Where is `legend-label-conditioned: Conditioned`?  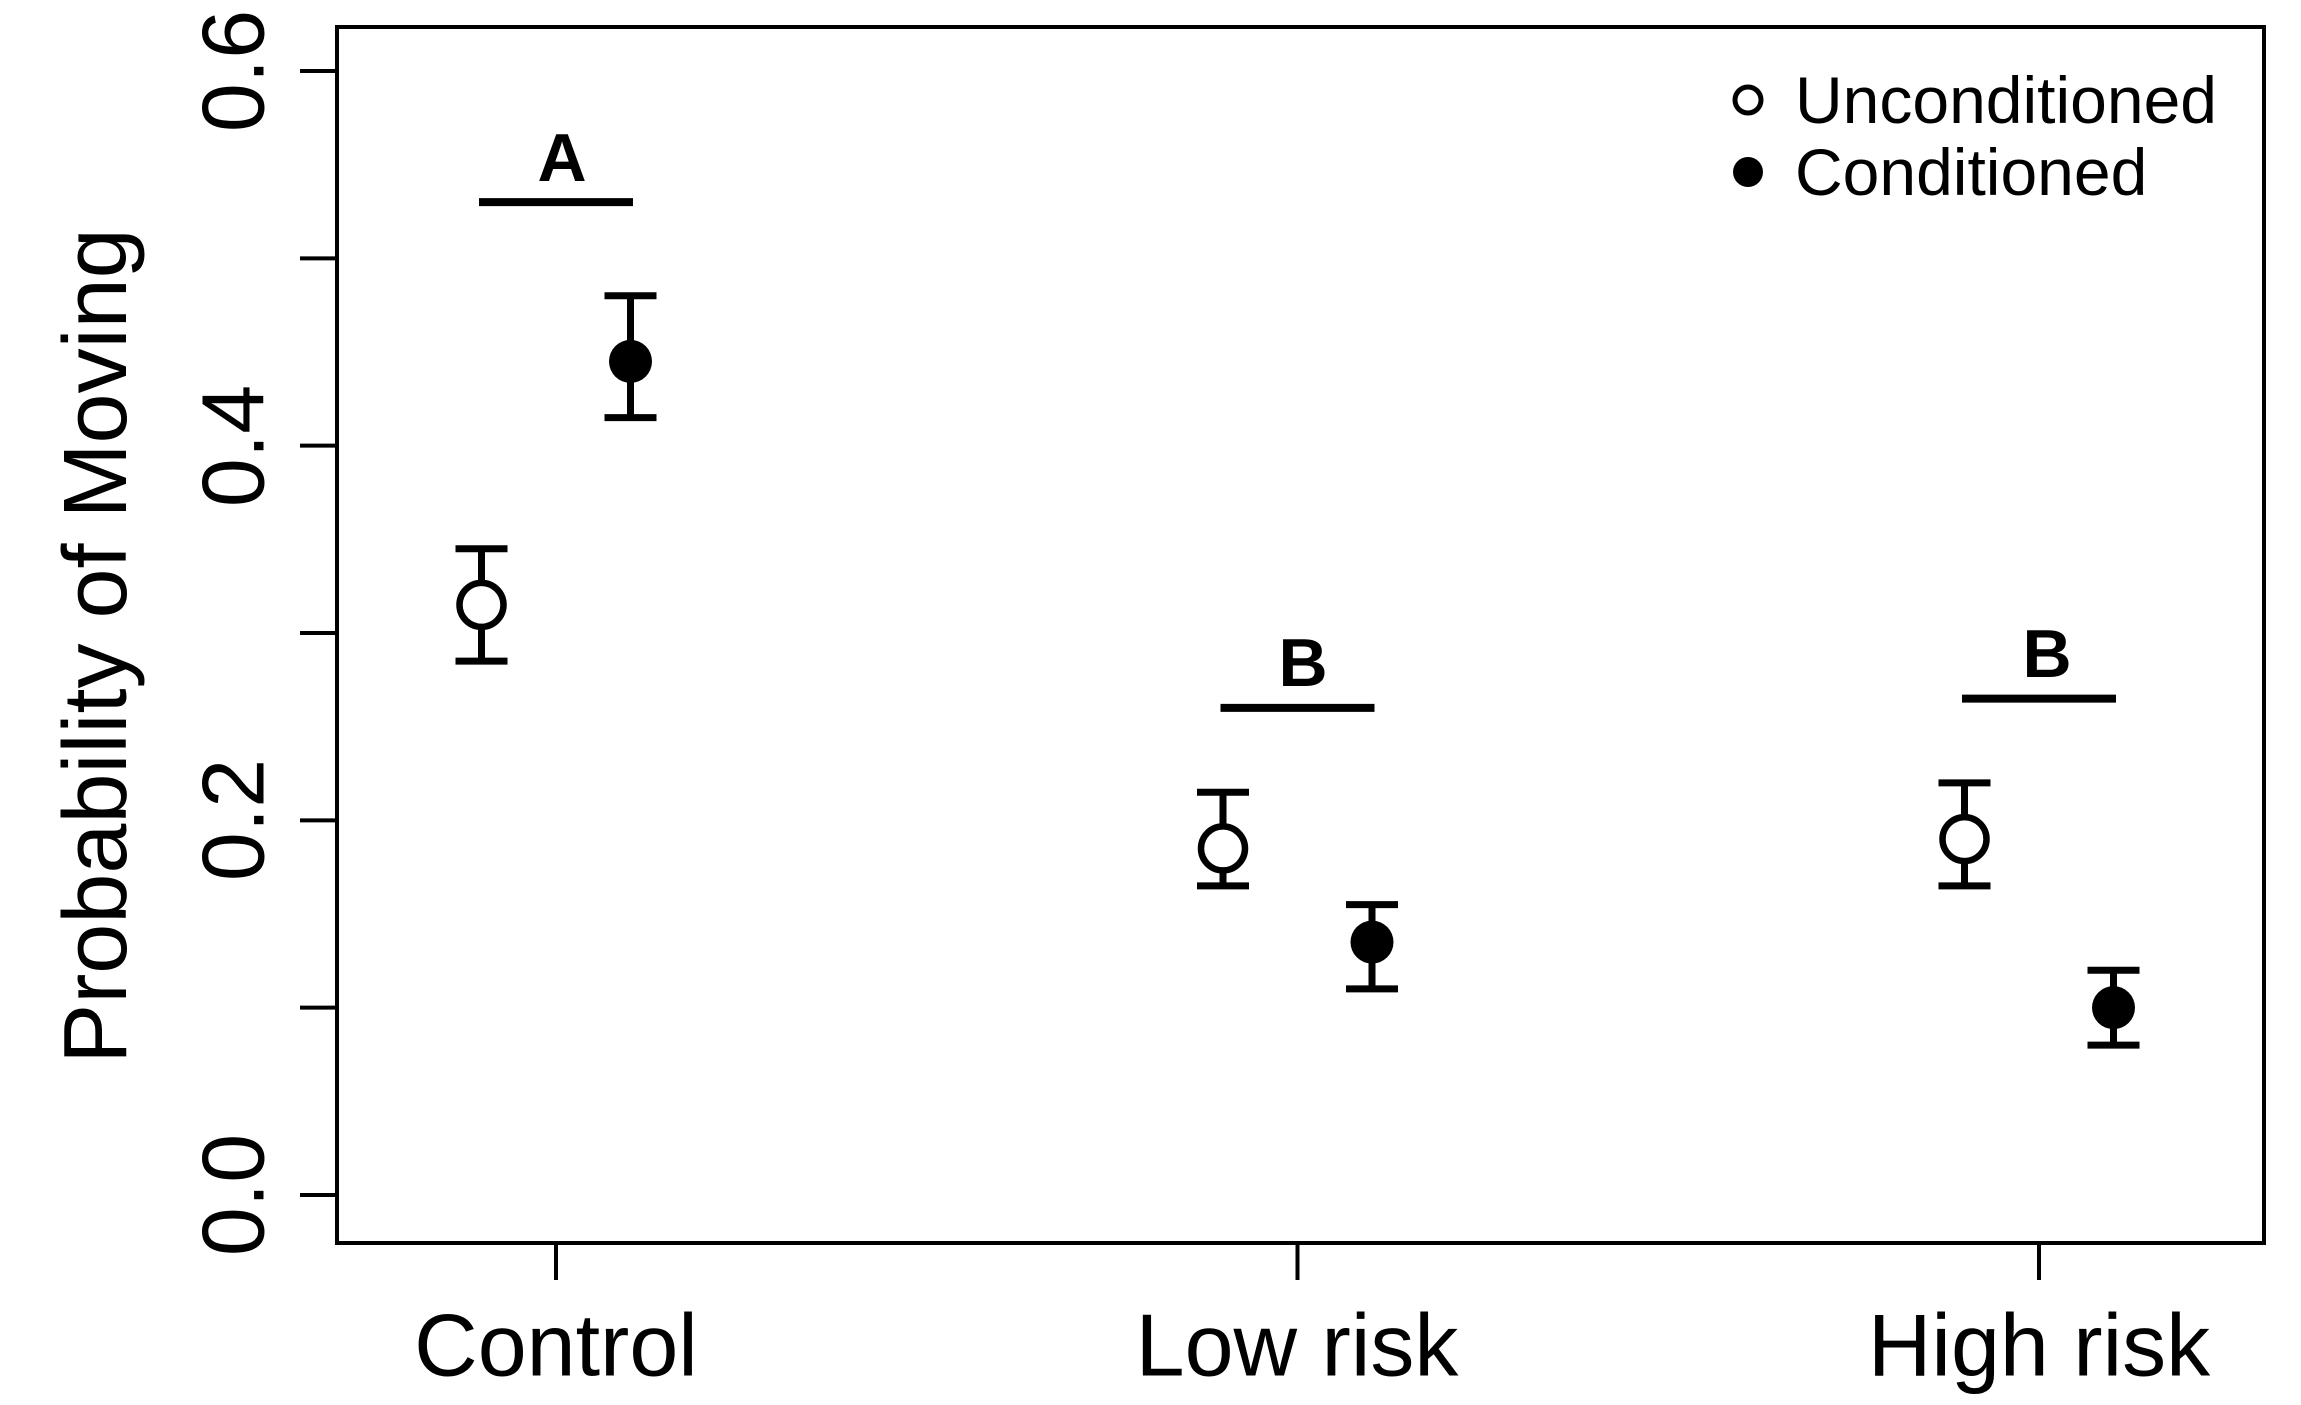 legend-label-conditioned: Conditioned is located at coordinates (1971, 172).